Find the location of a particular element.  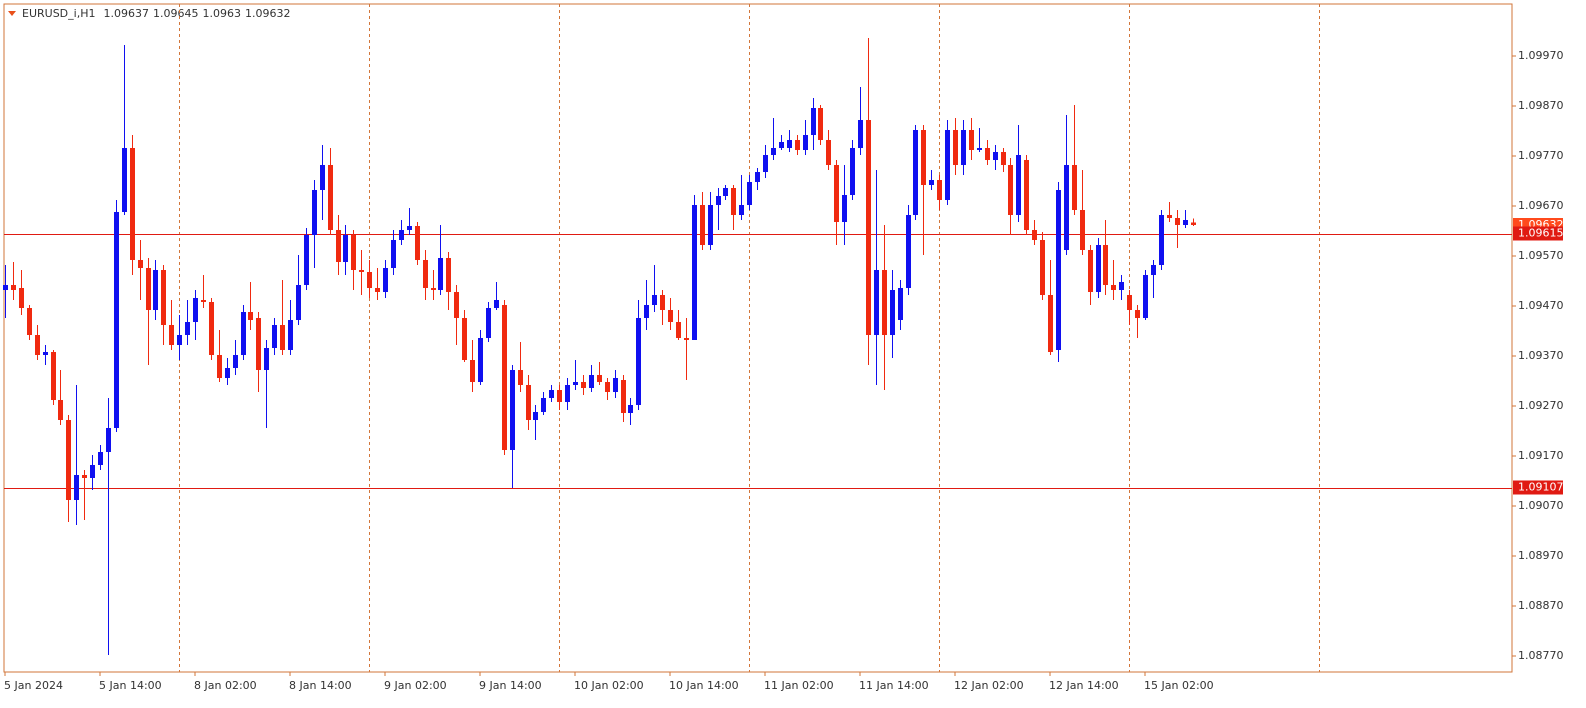

x-tick-label: 11 Jan 14:00 is located at coordinates (894, 685).